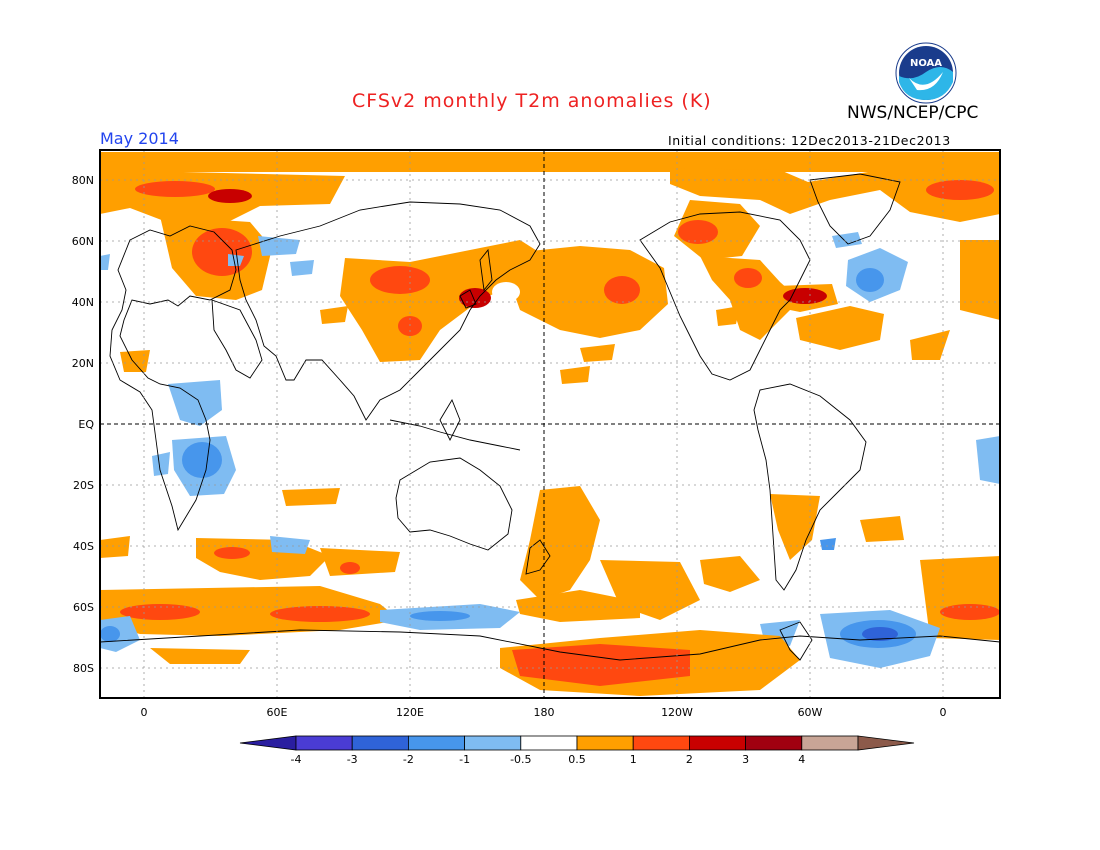 The width and height of the screenshot is (1100, 850). What do you see at coordinates (809, 140) in the screenshot?
I see `initial-conditions: Initial conditions: 12Dec2013-21Dec2013` at bounding box center [809, 140].